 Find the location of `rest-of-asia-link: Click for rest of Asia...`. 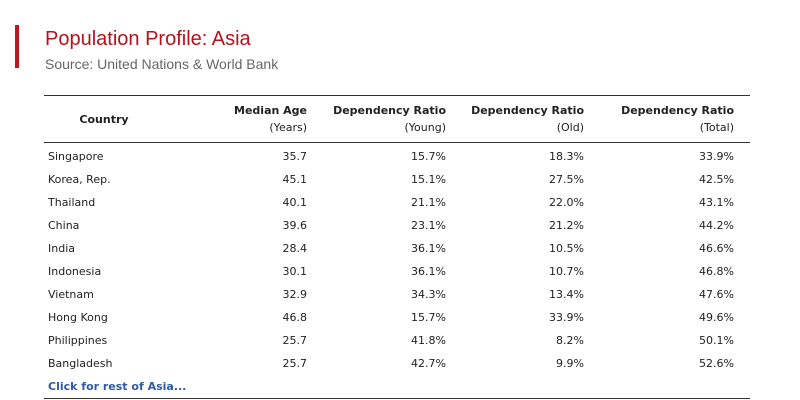

rest-of-asia-link: Click for rest of Asia... is located at coordinates (117, 386).